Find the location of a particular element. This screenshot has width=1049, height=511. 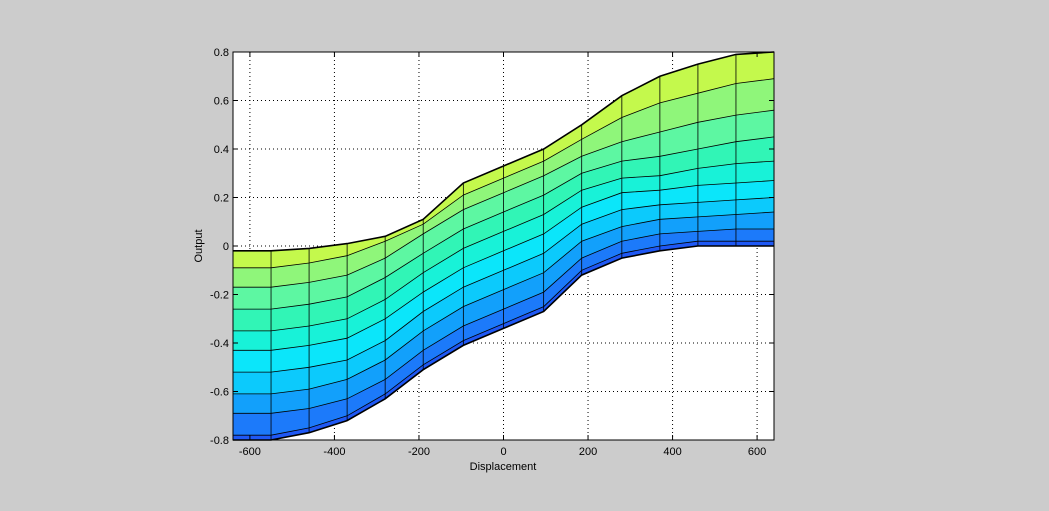

x-tick-label: 0 is located at coordinates (503, 452).